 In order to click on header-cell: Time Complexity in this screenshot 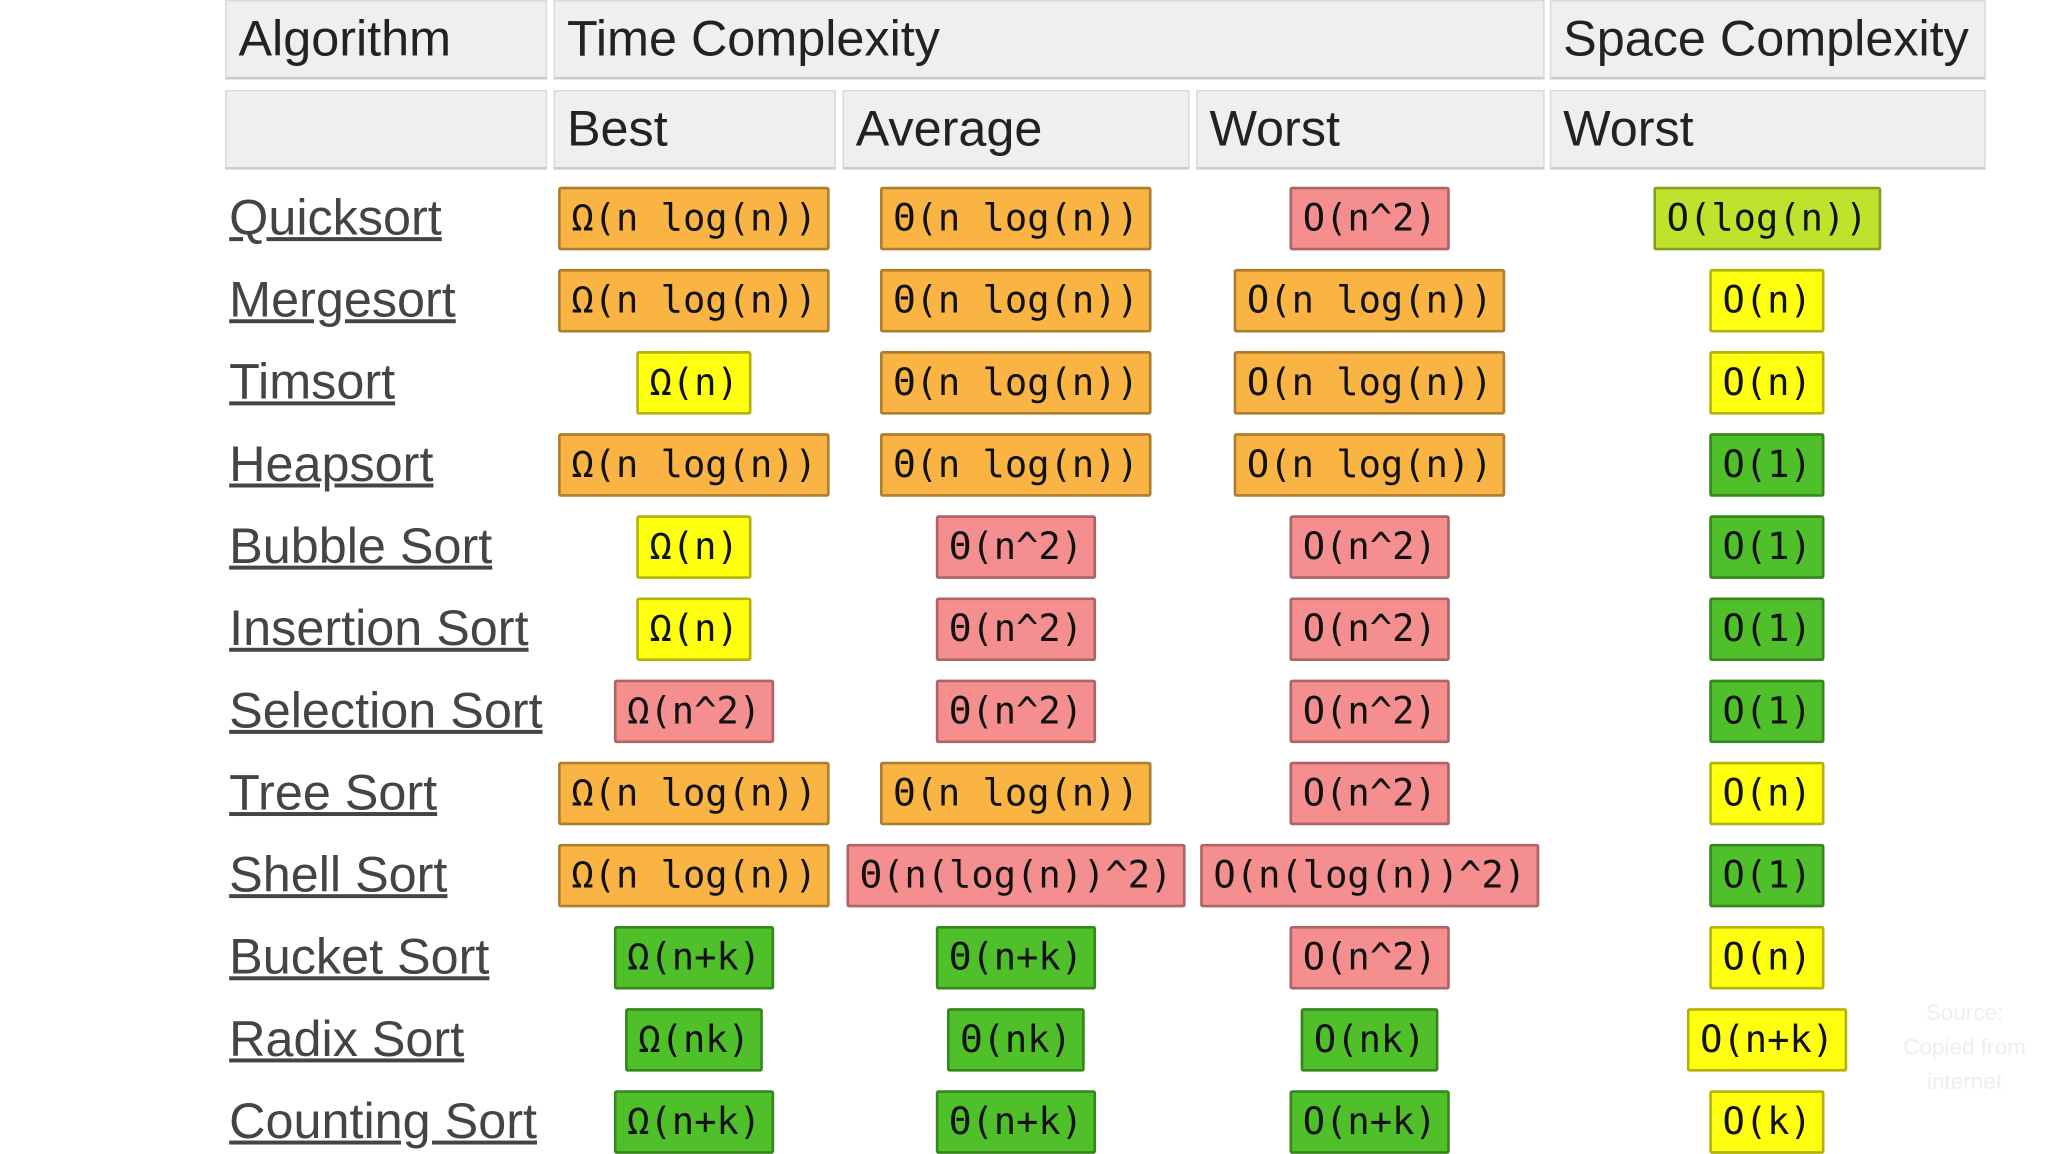, I will do `click(1049, 40)`.